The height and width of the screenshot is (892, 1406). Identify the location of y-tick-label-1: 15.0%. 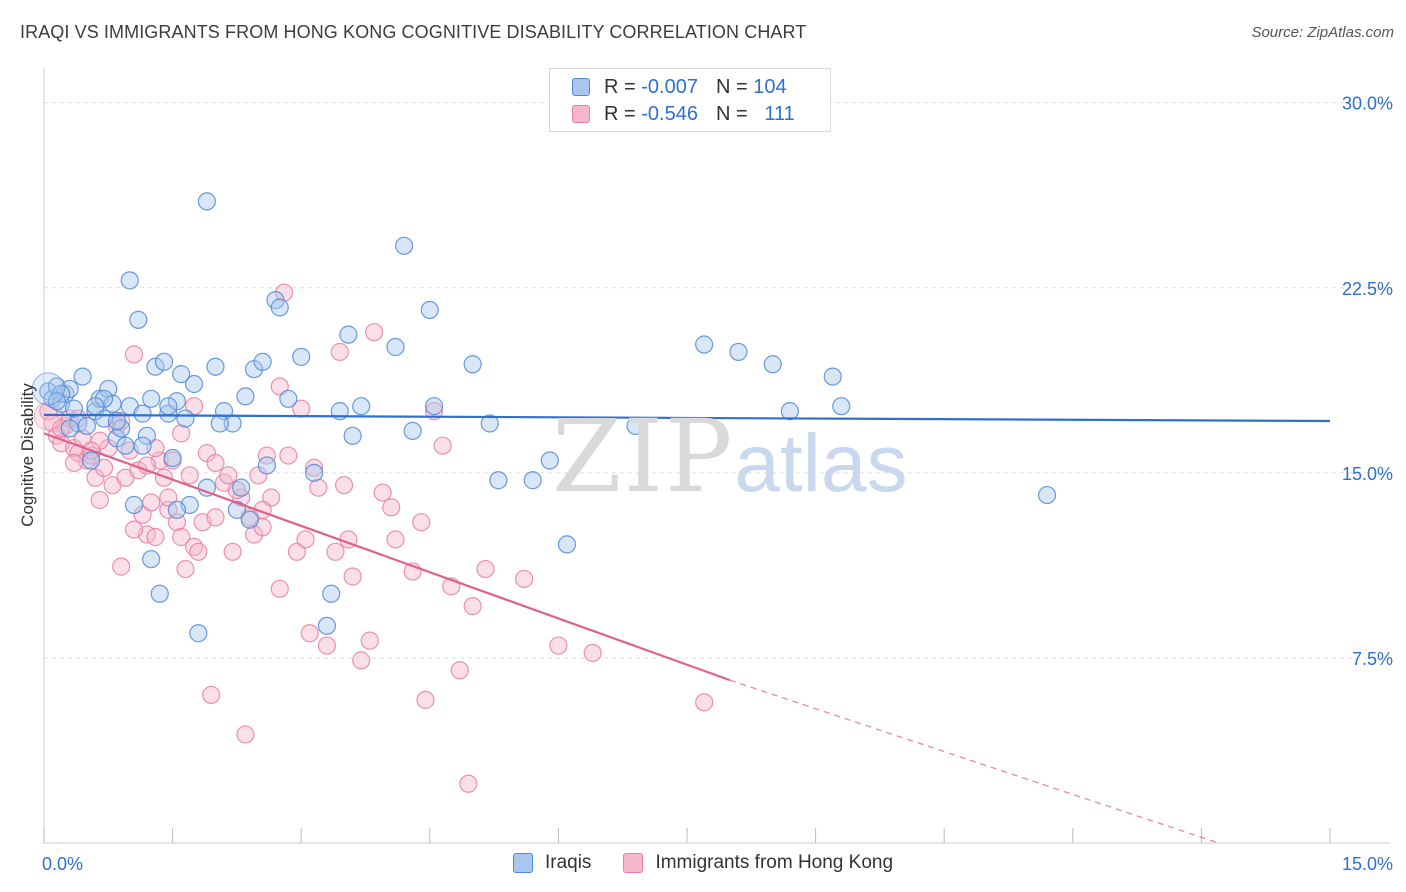
(1367, 474).